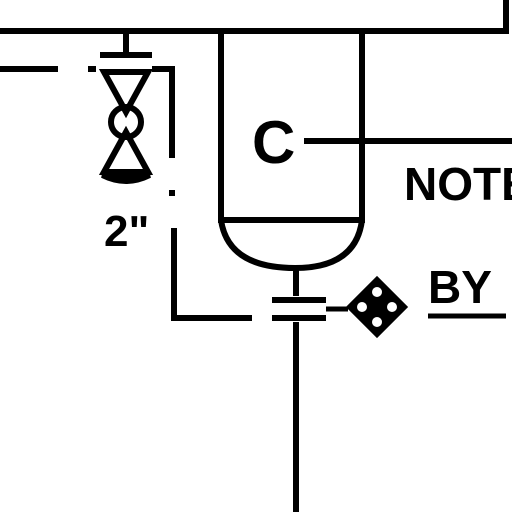 The image size is (512, 512). Describe the element at coordinates (126, 231) in the screenshot. I see `valve-size-label: 2"` at that location.